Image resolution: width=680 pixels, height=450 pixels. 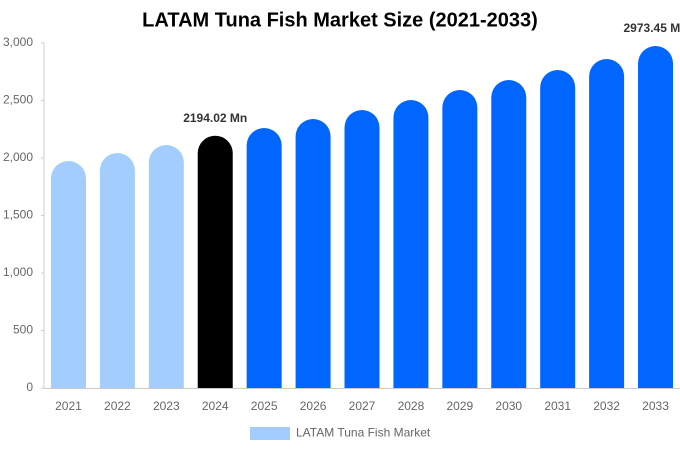 I want to click on data-label: 2194.02 Mn, so click(x=215, y=118).